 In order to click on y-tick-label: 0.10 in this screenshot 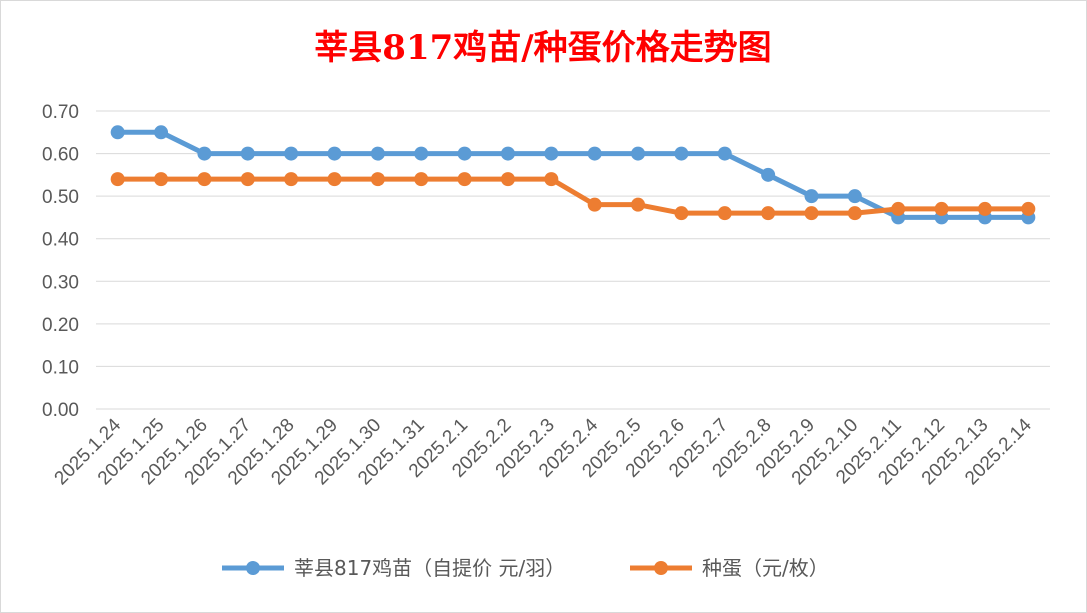, I will do `click(60, 367)`.